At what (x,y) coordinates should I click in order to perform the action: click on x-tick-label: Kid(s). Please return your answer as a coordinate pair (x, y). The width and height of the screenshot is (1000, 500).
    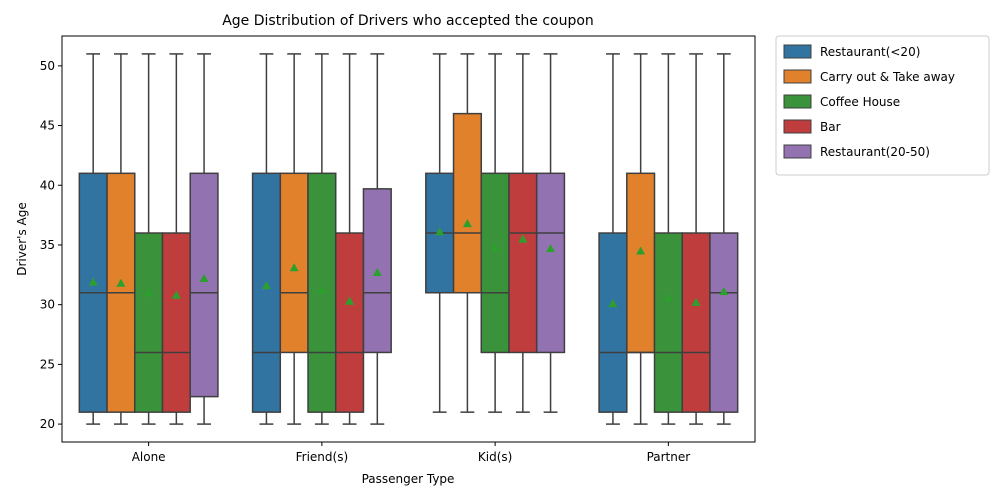
    Looking at the image, I should click on (495, 457).